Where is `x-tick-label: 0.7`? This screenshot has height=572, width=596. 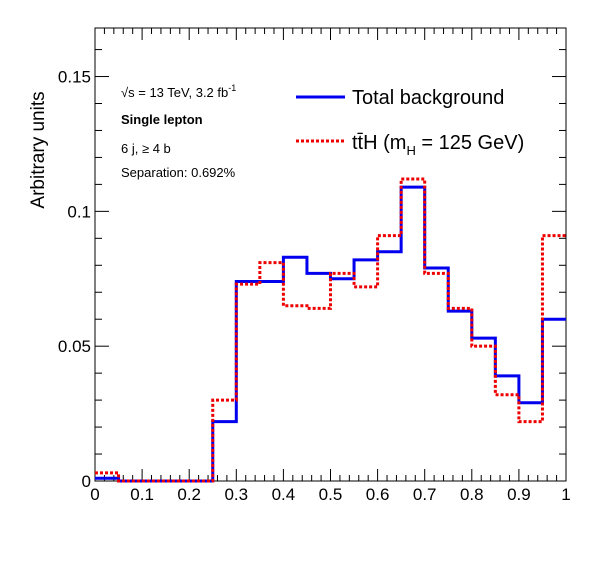 x-tick-label: 0.7 is located at coordinates (425, 494).